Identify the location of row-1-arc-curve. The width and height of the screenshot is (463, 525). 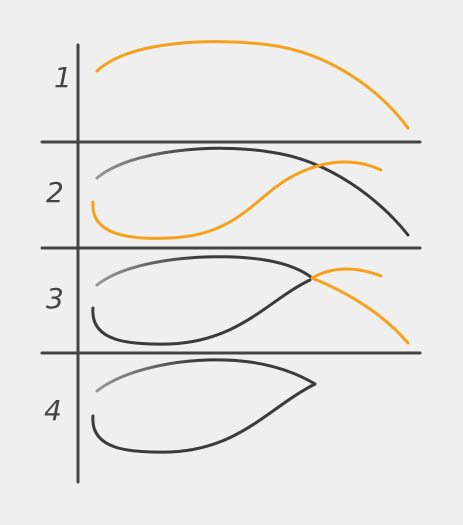
(252, 85).